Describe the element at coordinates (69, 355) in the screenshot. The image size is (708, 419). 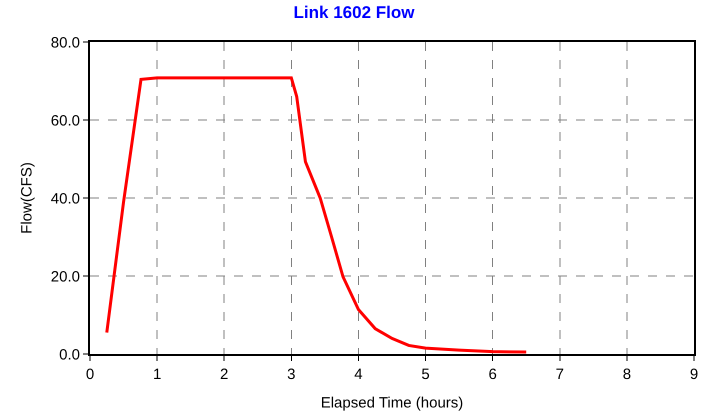
I see `y-tick-label: 0.0` at that location.